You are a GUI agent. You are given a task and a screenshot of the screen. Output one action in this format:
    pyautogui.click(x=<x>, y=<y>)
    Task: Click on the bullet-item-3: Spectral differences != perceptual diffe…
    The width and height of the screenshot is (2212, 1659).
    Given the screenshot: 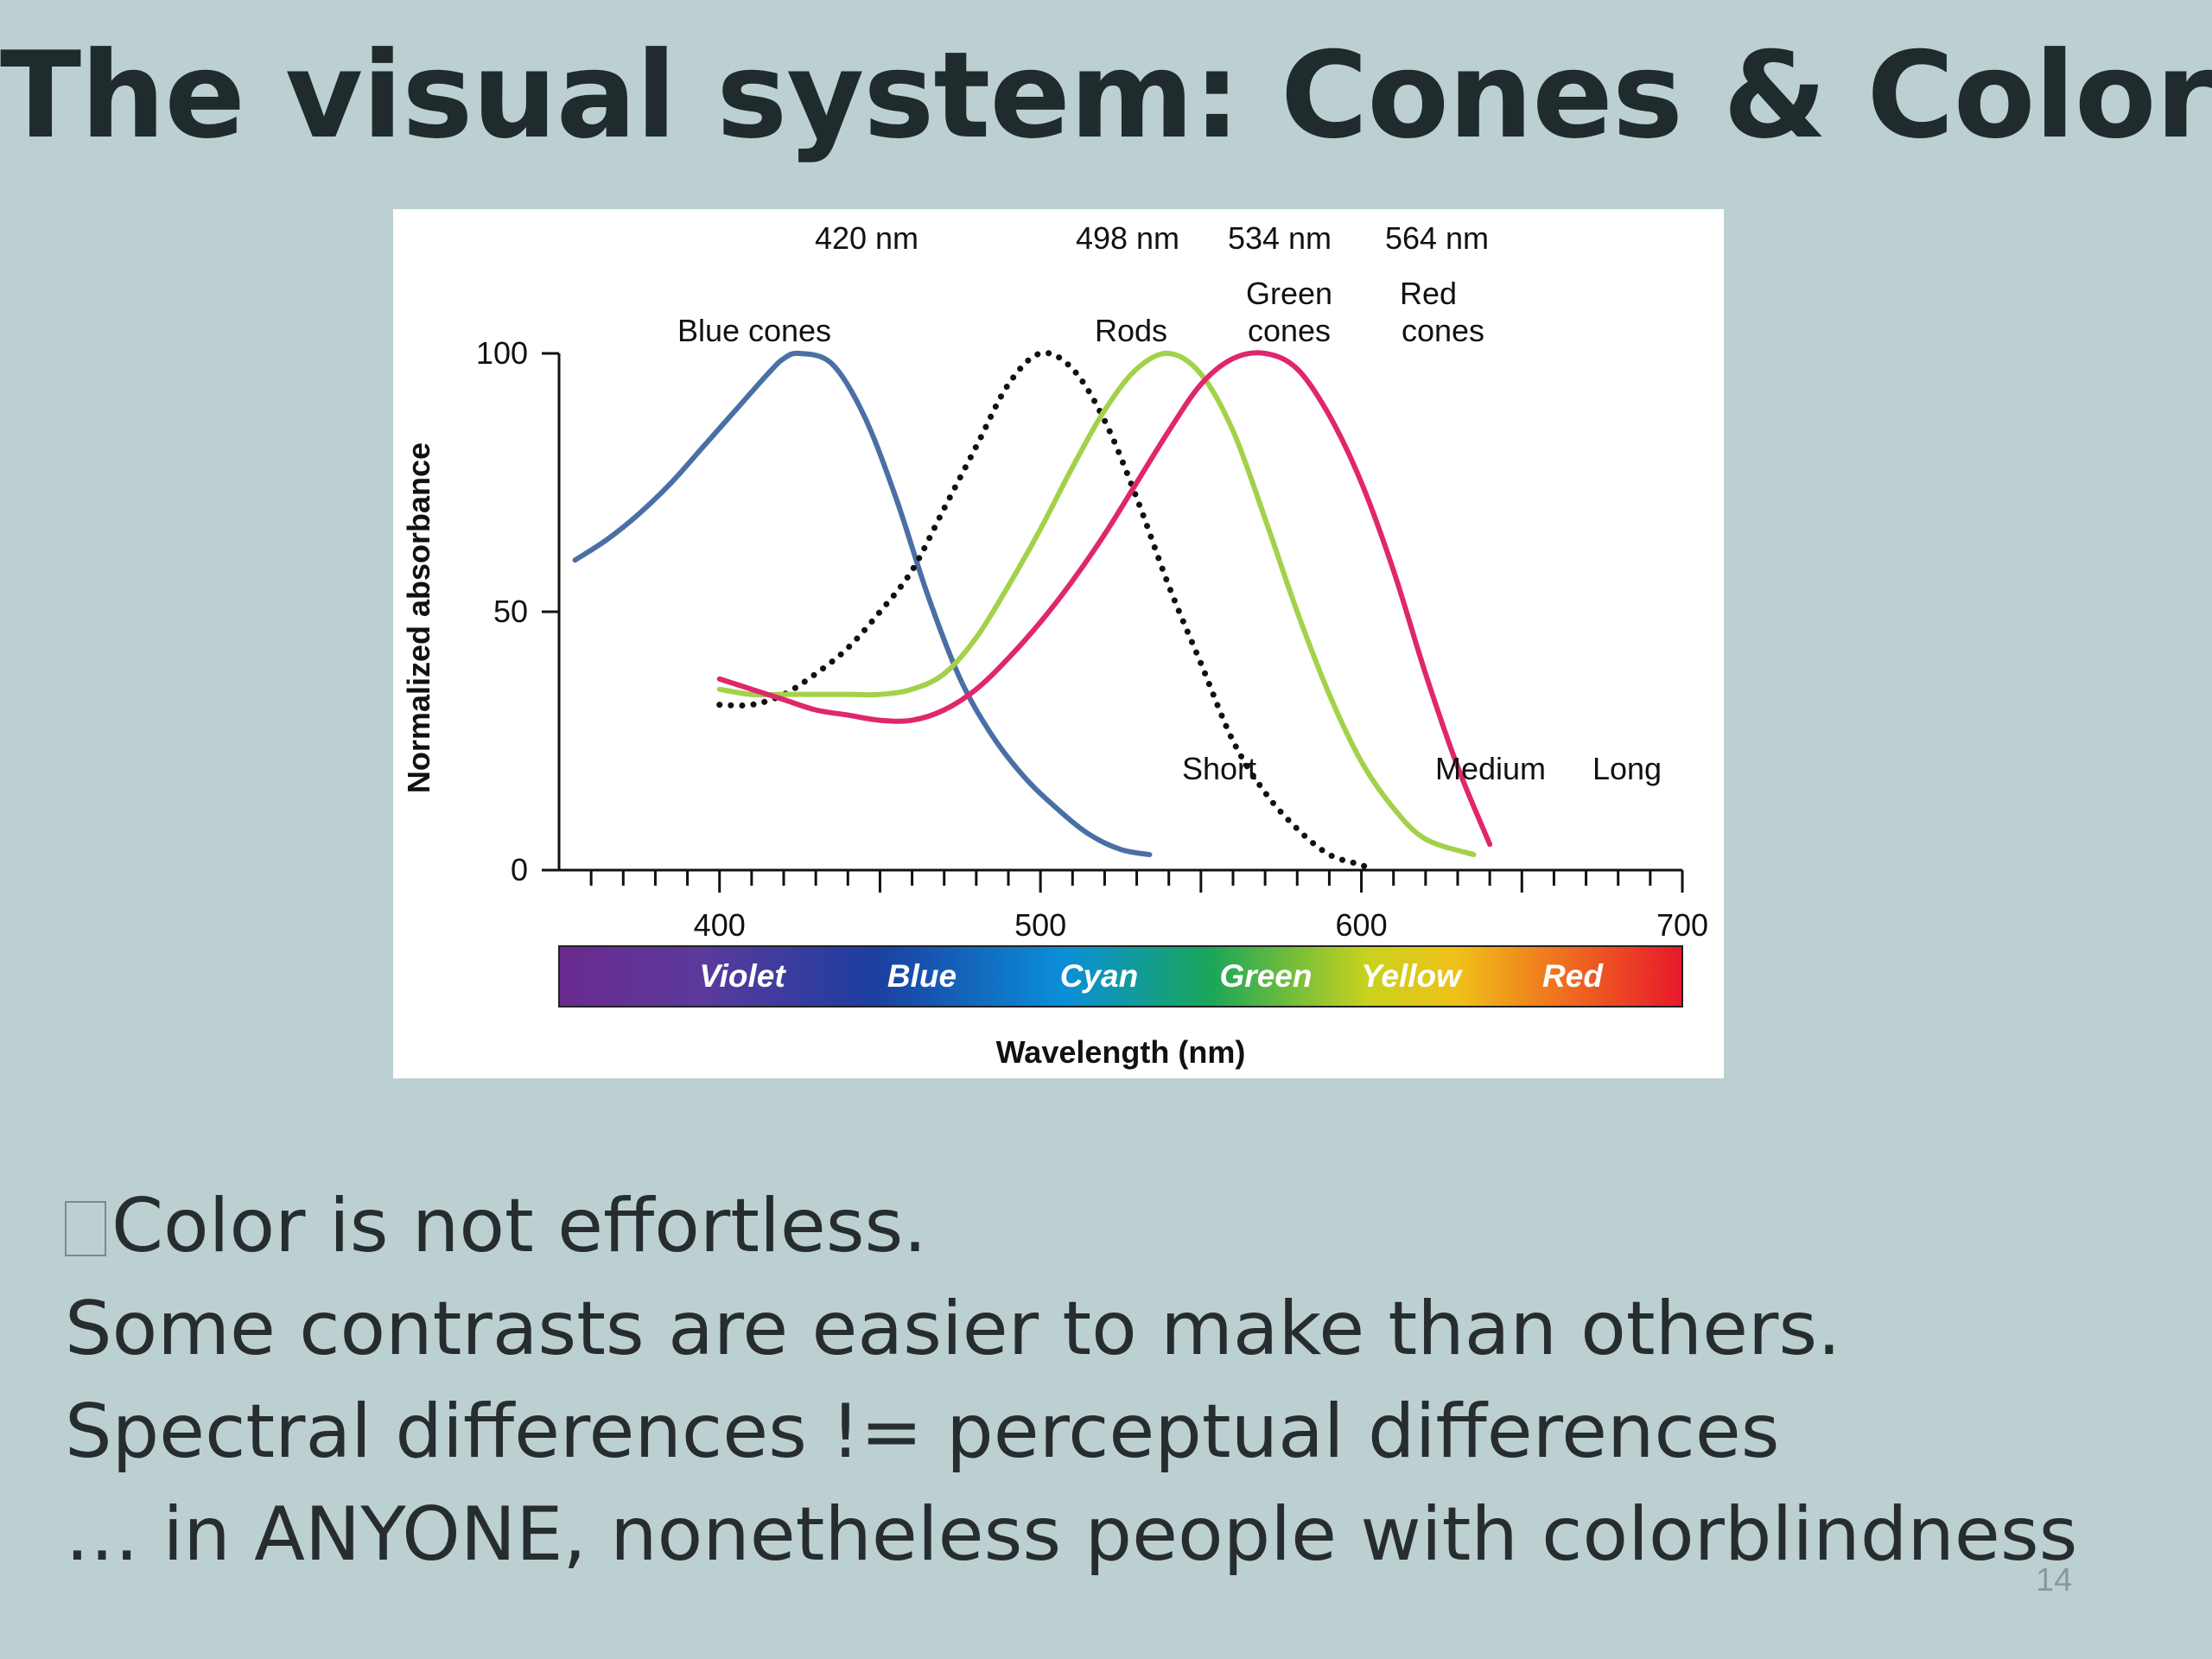 What is the action you would take?
    pyautogui.click(x=922, y=1432)
    